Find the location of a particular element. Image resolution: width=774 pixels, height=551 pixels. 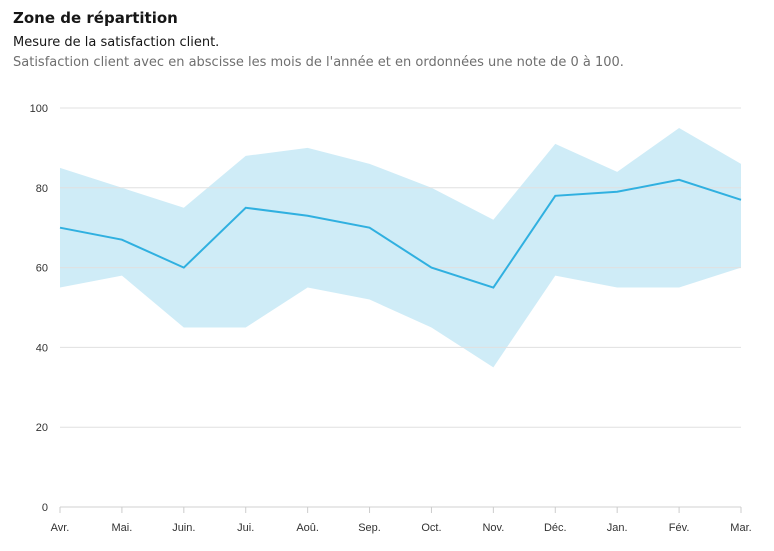

y-tick-label: 40 is located at coordinates (42, 348).